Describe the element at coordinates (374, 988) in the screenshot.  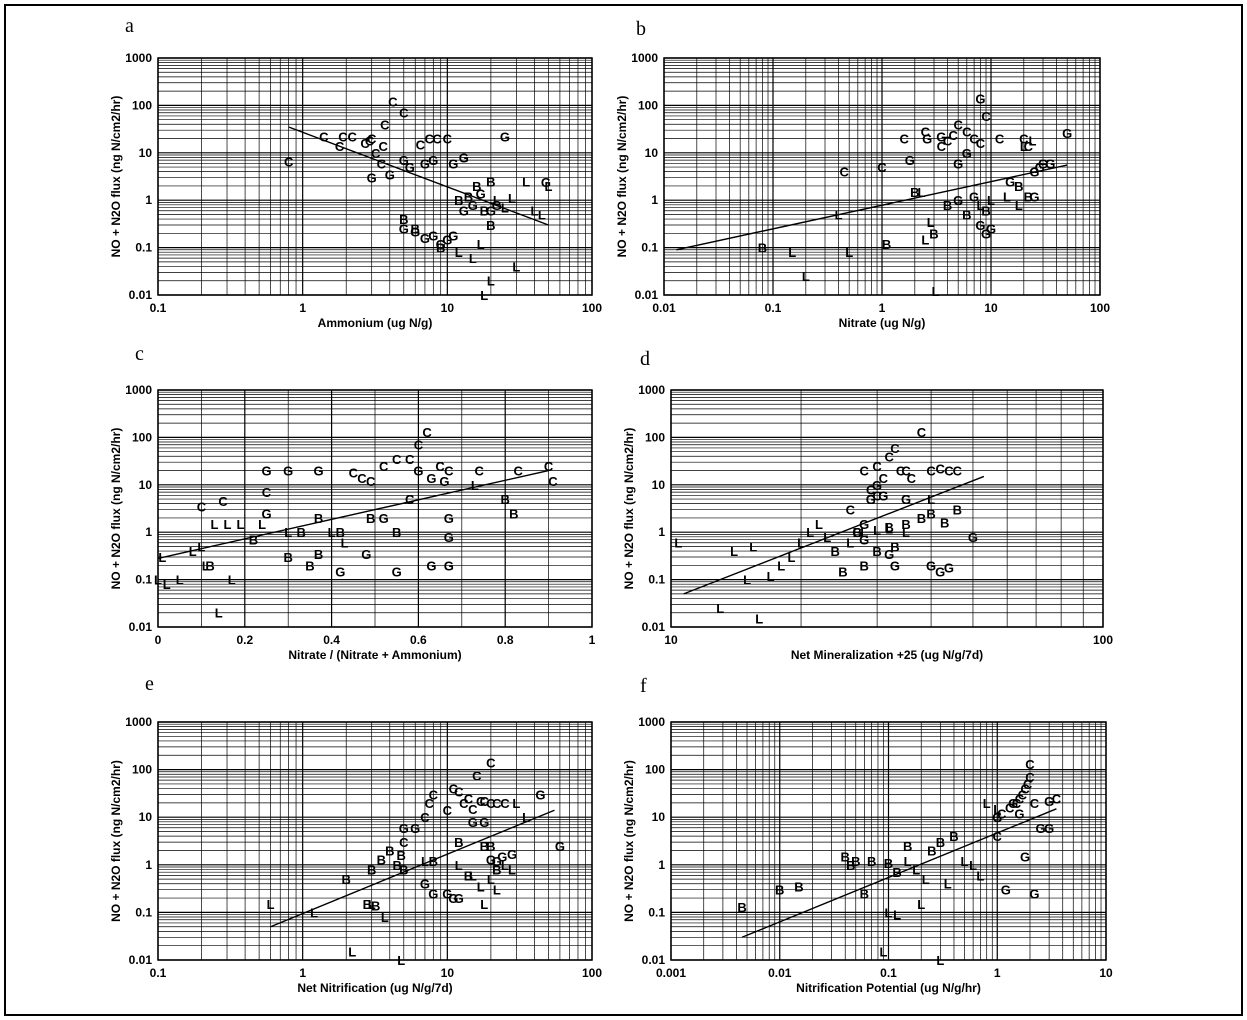
I see `x-axis-label: Net Nitrification (ug N/g/7d)` at that location.